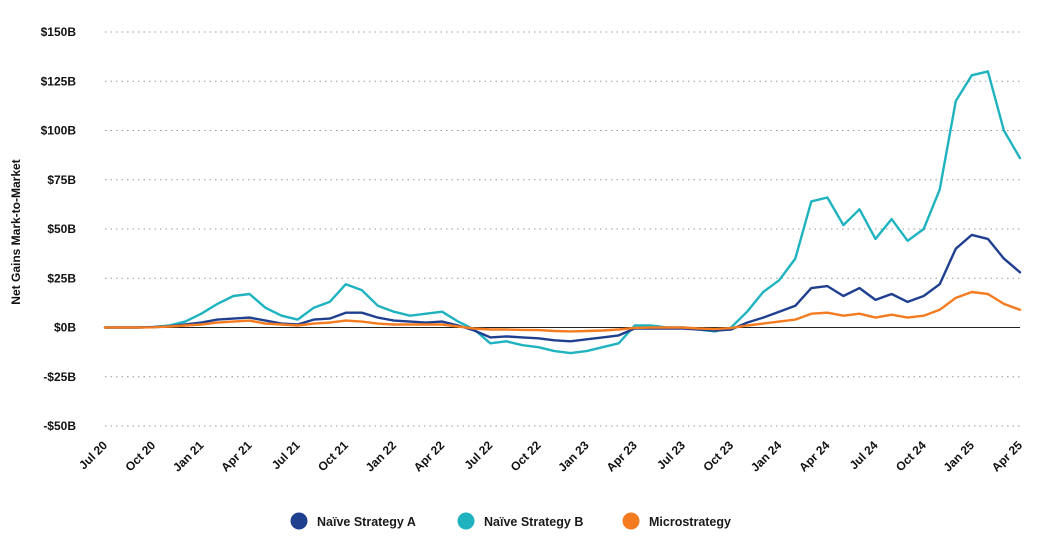  Describe the element at coordinates (766, 456) in the screenshot. I see `x-tick-label: Jan 24` at that location.